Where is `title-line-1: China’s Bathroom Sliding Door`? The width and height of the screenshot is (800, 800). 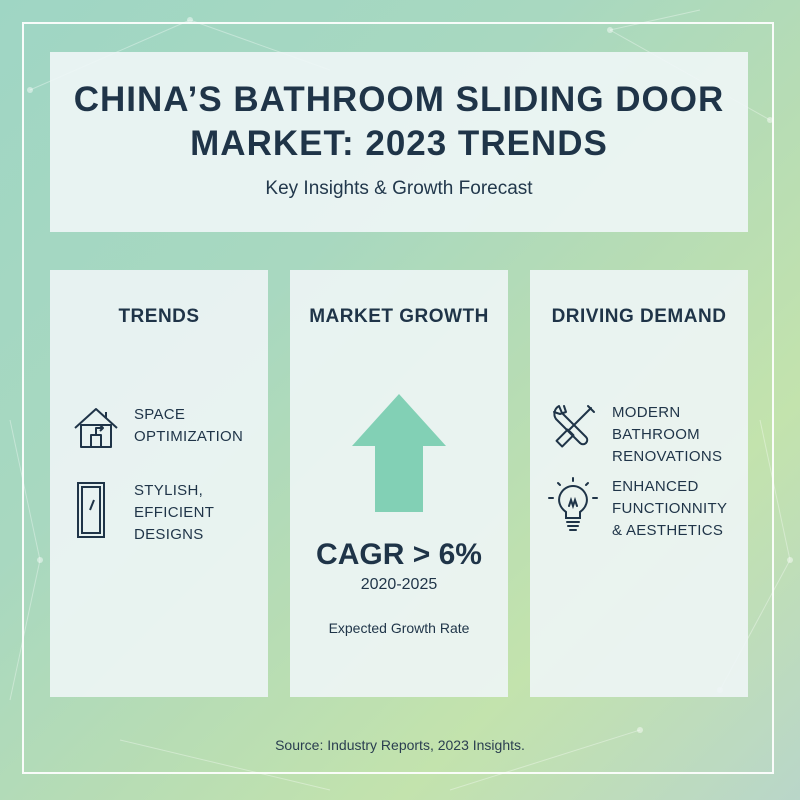 title-line-1: China’s Bathroom Sliding Door is located at coordinates (399, 99).